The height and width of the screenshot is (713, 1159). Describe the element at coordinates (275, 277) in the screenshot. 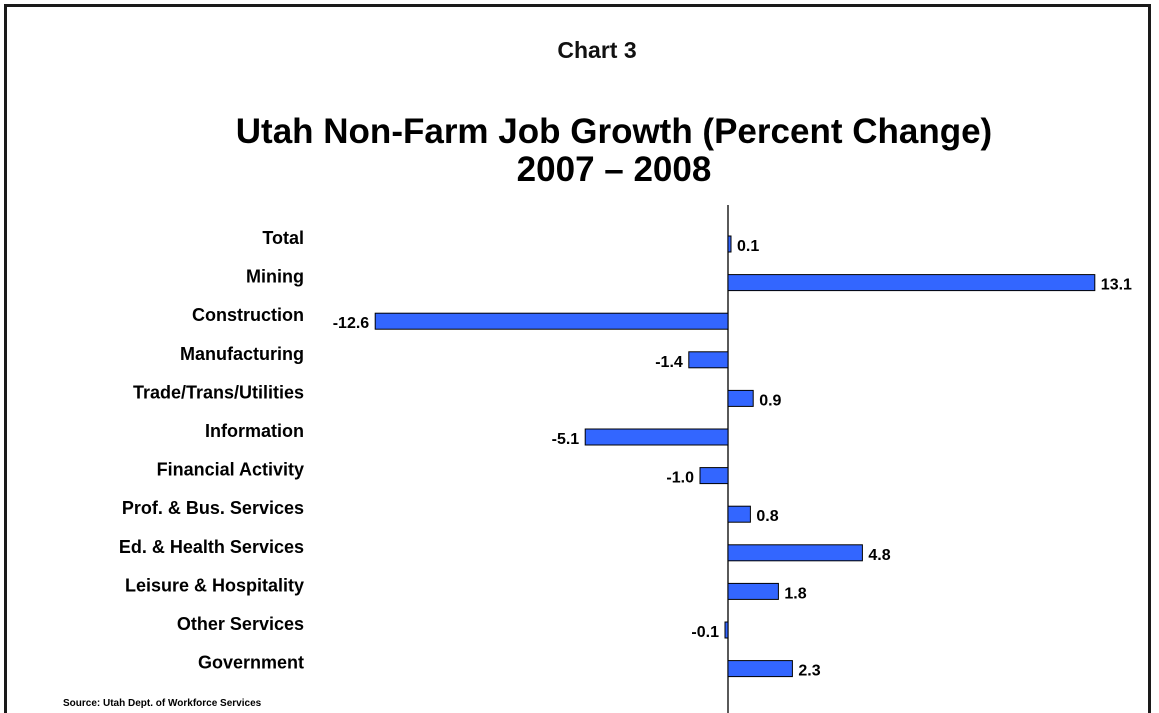

I see `category-label-mining: Mining` at that location.